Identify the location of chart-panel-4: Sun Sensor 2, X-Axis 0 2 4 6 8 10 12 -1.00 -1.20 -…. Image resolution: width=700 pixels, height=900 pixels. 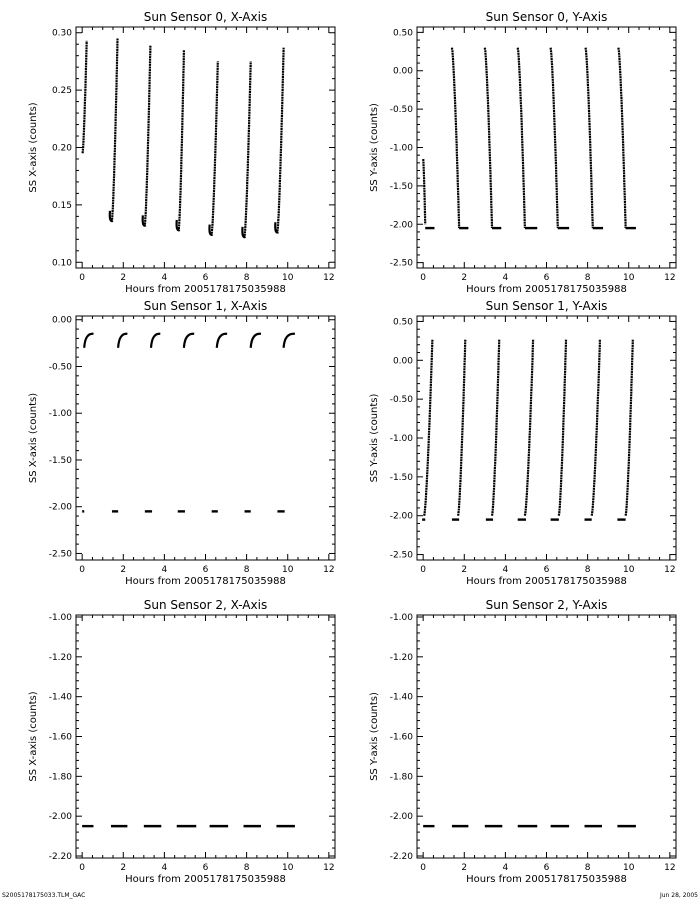
(182, 741).